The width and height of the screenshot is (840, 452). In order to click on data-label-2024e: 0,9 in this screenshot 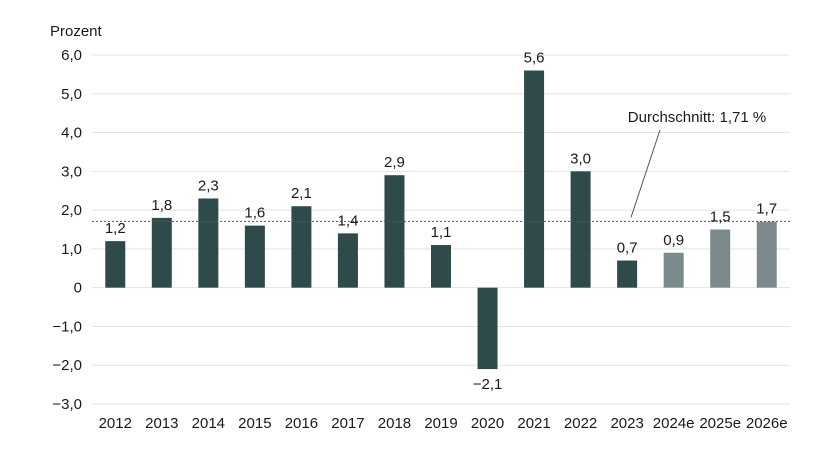, I will do `click(673, 240)`.